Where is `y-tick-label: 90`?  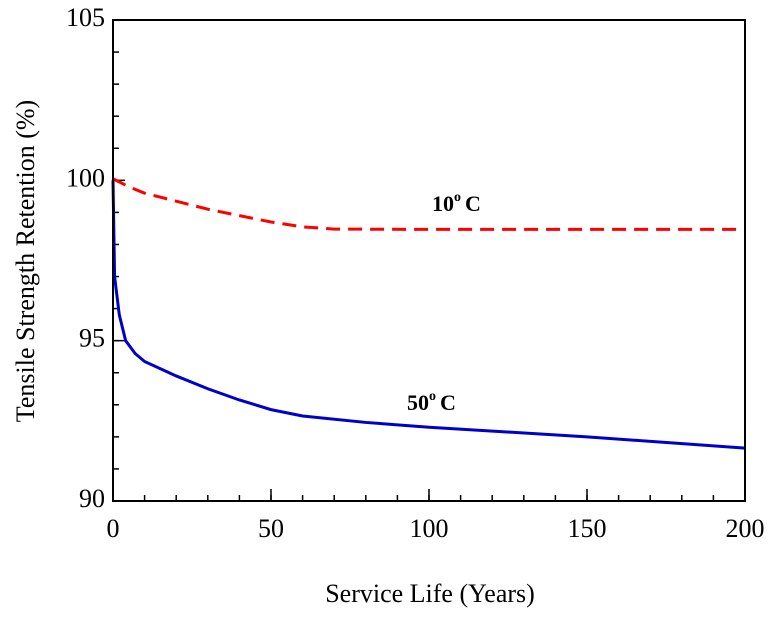
y-tick-label: 90 is located at coordinates (92, 498).